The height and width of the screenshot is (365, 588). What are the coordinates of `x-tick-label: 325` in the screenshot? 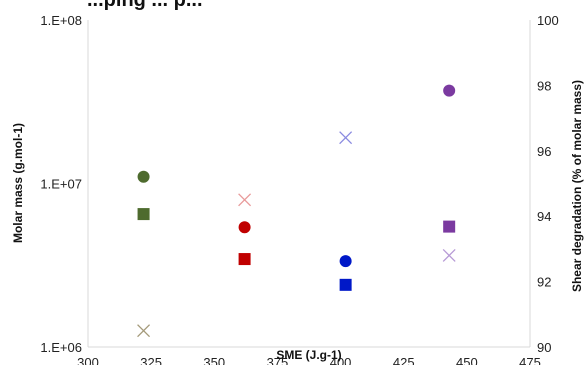 It's located at (151, 360).